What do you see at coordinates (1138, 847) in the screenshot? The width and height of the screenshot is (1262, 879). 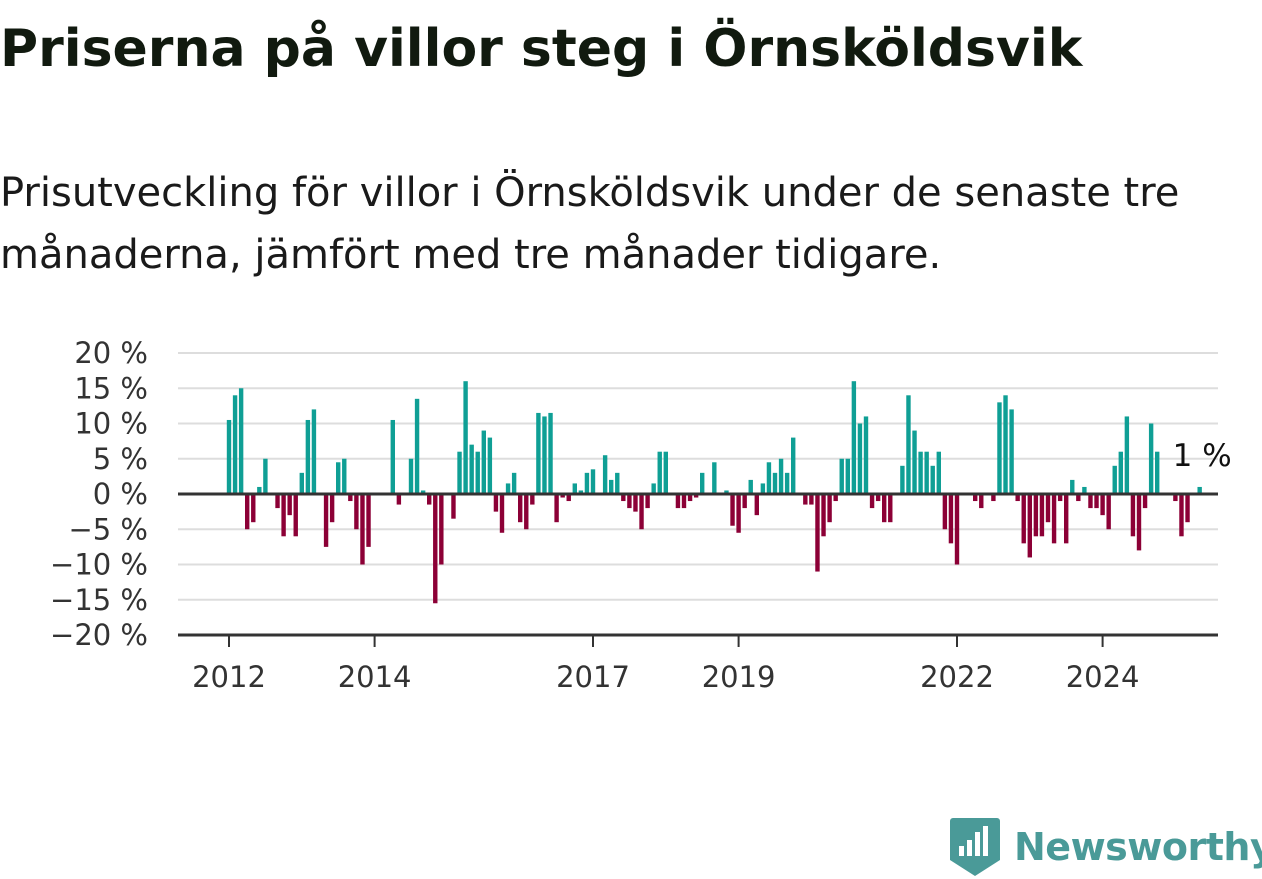 I see `brand-name: Newsworthy` at bounding box center [1138, 847].